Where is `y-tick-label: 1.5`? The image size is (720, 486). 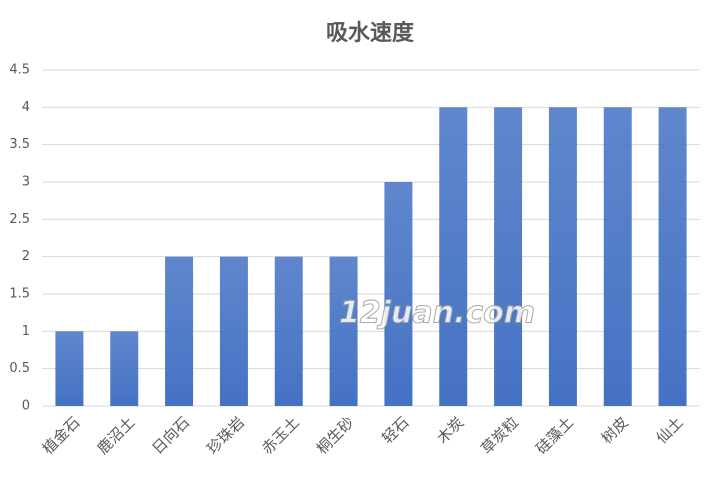 y-tick-label: 1.5 is located at coordinates (19, 294).